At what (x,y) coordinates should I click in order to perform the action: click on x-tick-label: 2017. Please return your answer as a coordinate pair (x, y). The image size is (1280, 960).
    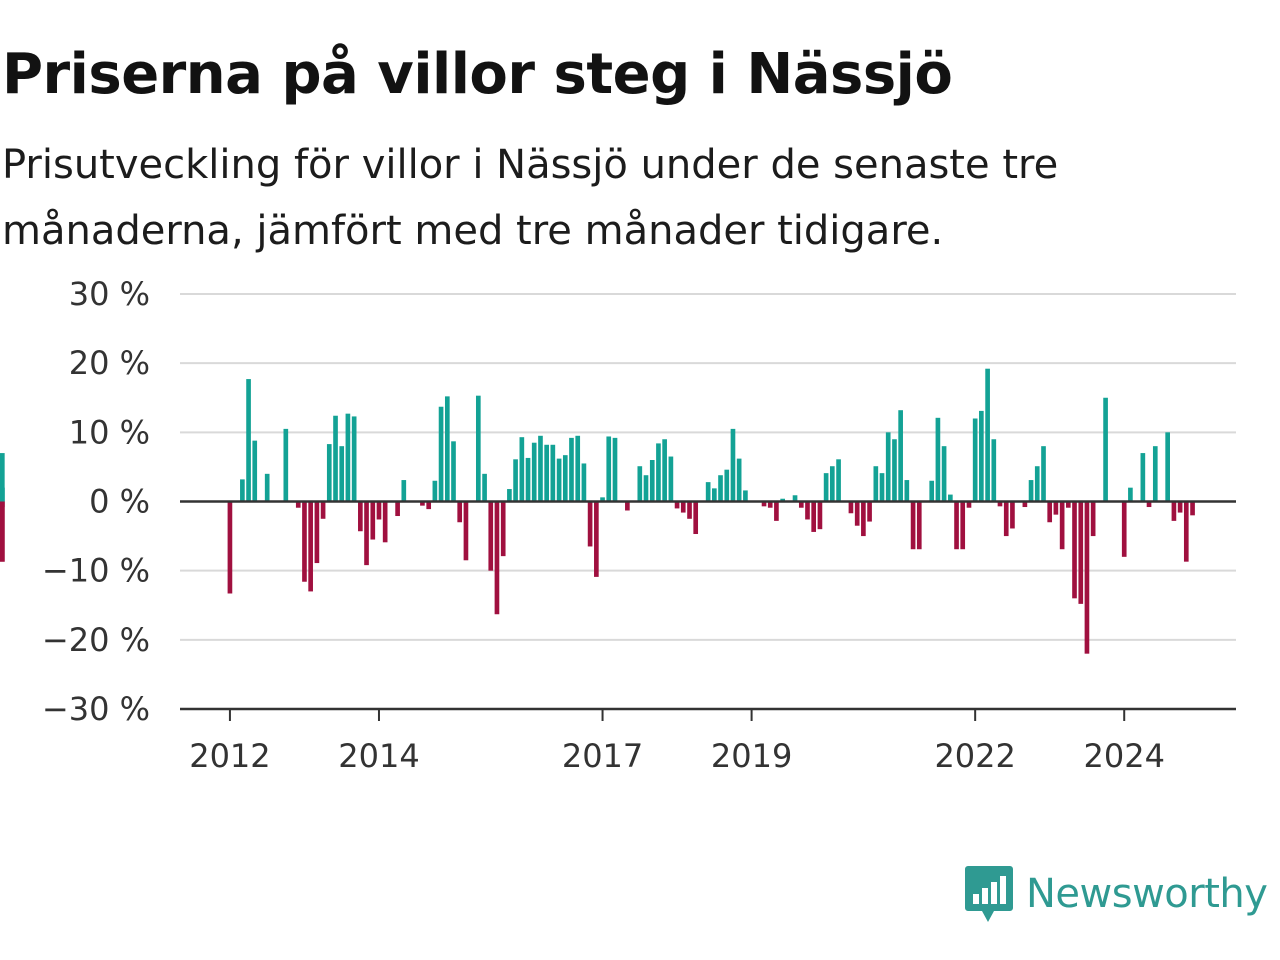
    Looking at the image, I should click on (602, 756).